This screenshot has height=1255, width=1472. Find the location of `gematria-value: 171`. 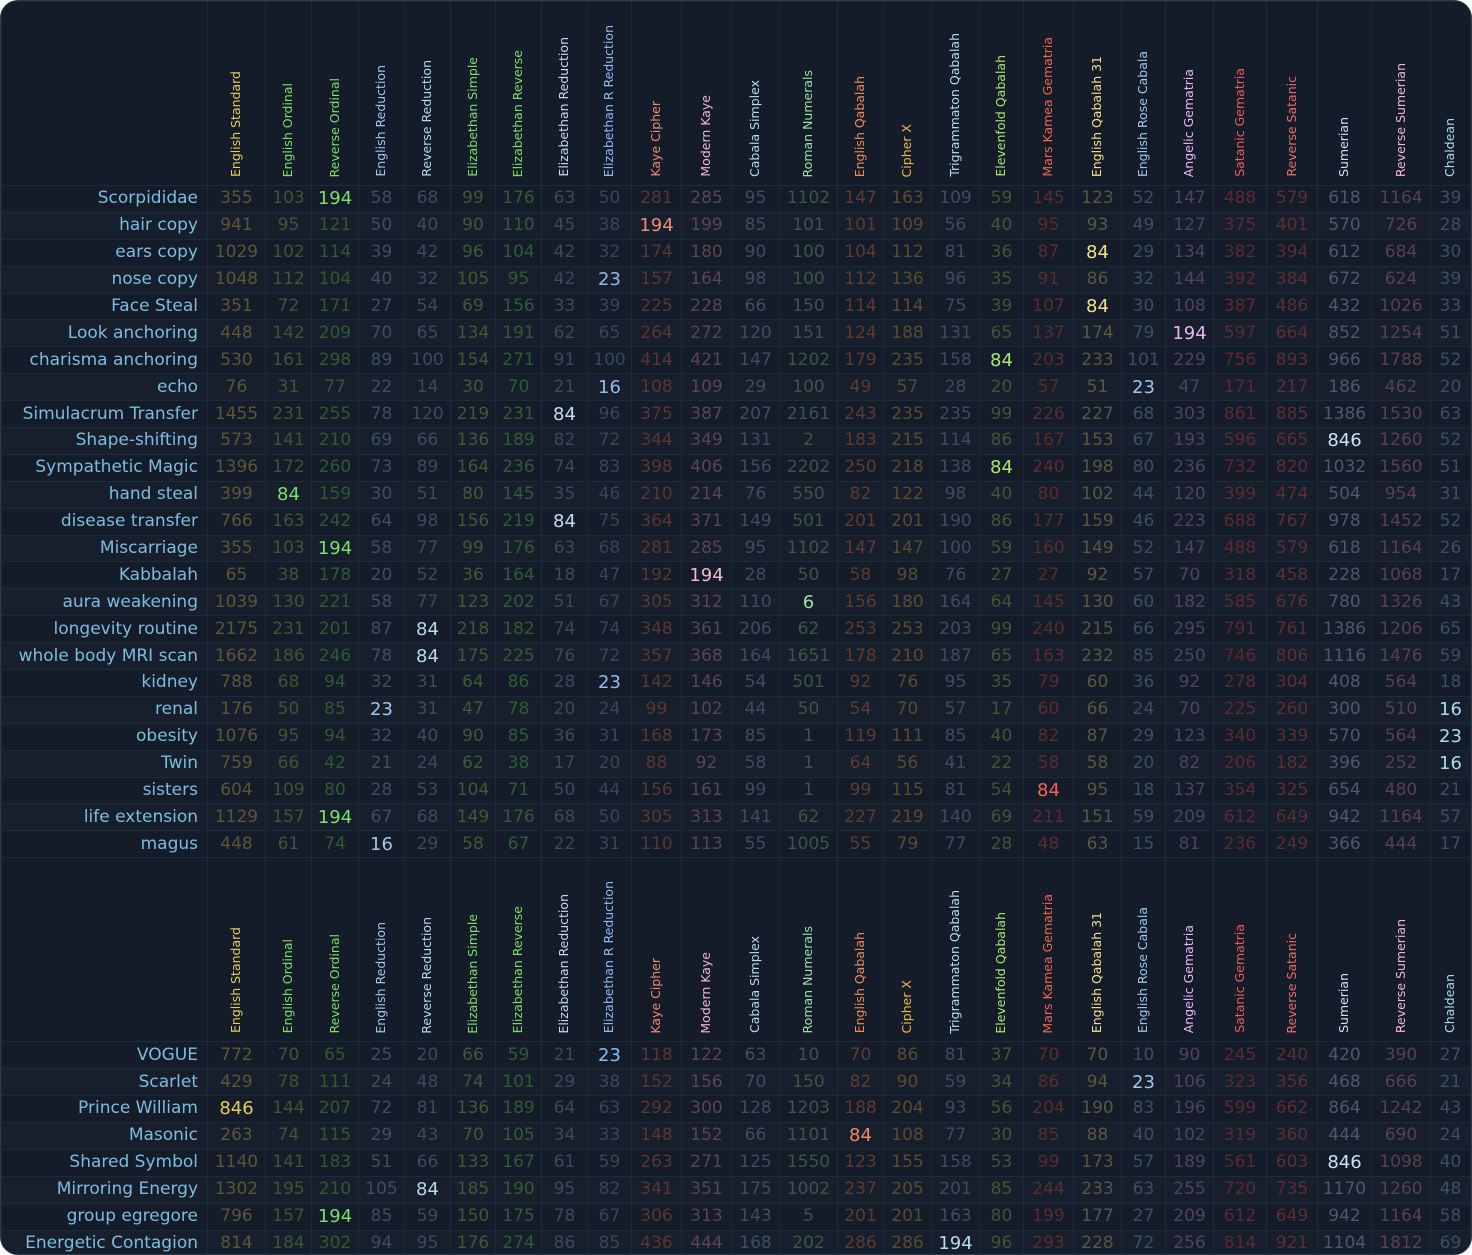

gematria-value: 171 is located at coordinates (335, 306).